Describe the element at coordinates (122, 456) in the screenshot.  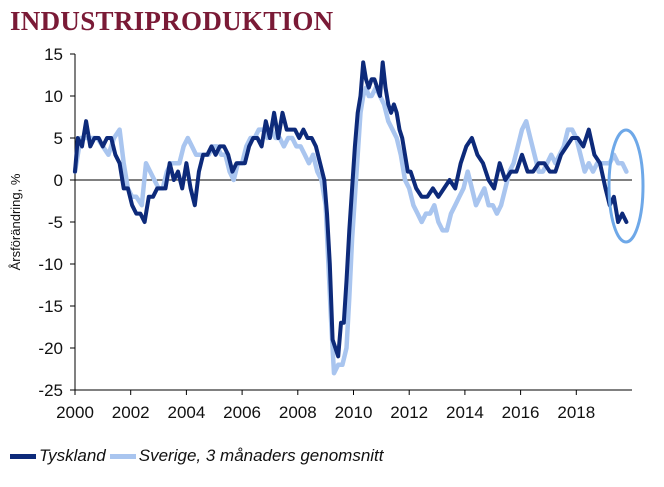
I see `legend-swatch-sverige` at that location.